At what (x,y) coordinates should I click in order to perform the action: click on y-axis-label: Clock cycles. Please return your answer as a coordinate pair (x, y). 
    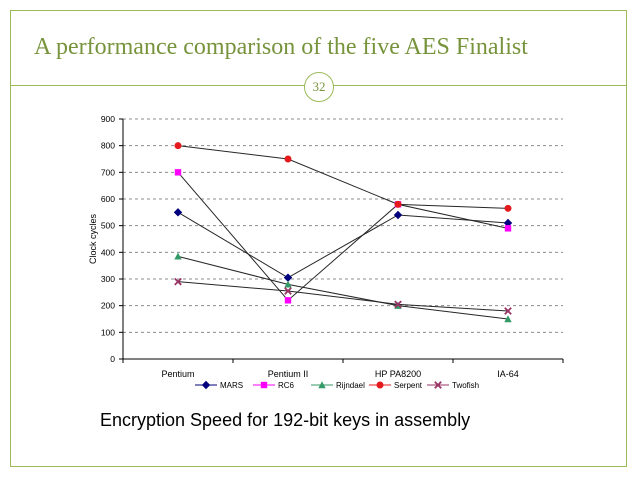
    Looking at the image, I should click on (93, 238).